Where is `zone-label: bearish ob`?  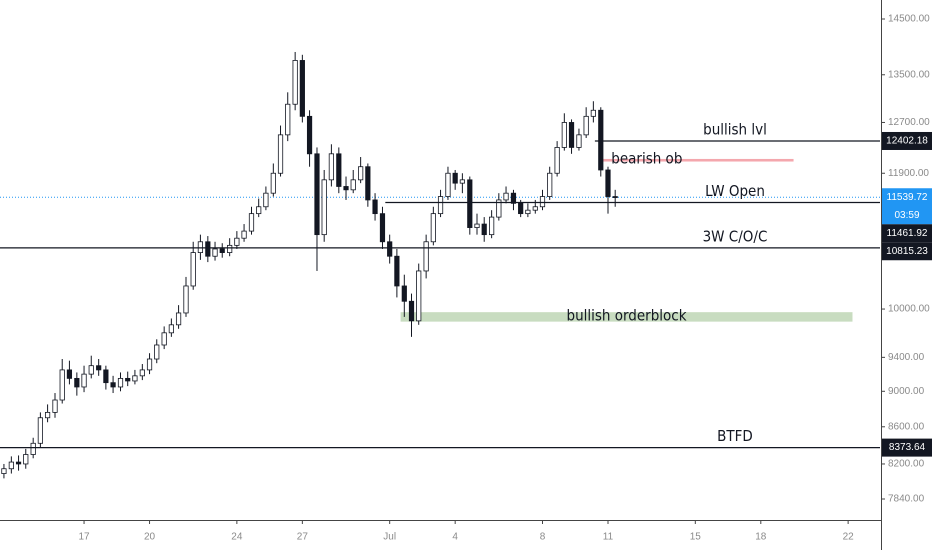 zone-label: bearish ob is located at coordinates (646, 159).